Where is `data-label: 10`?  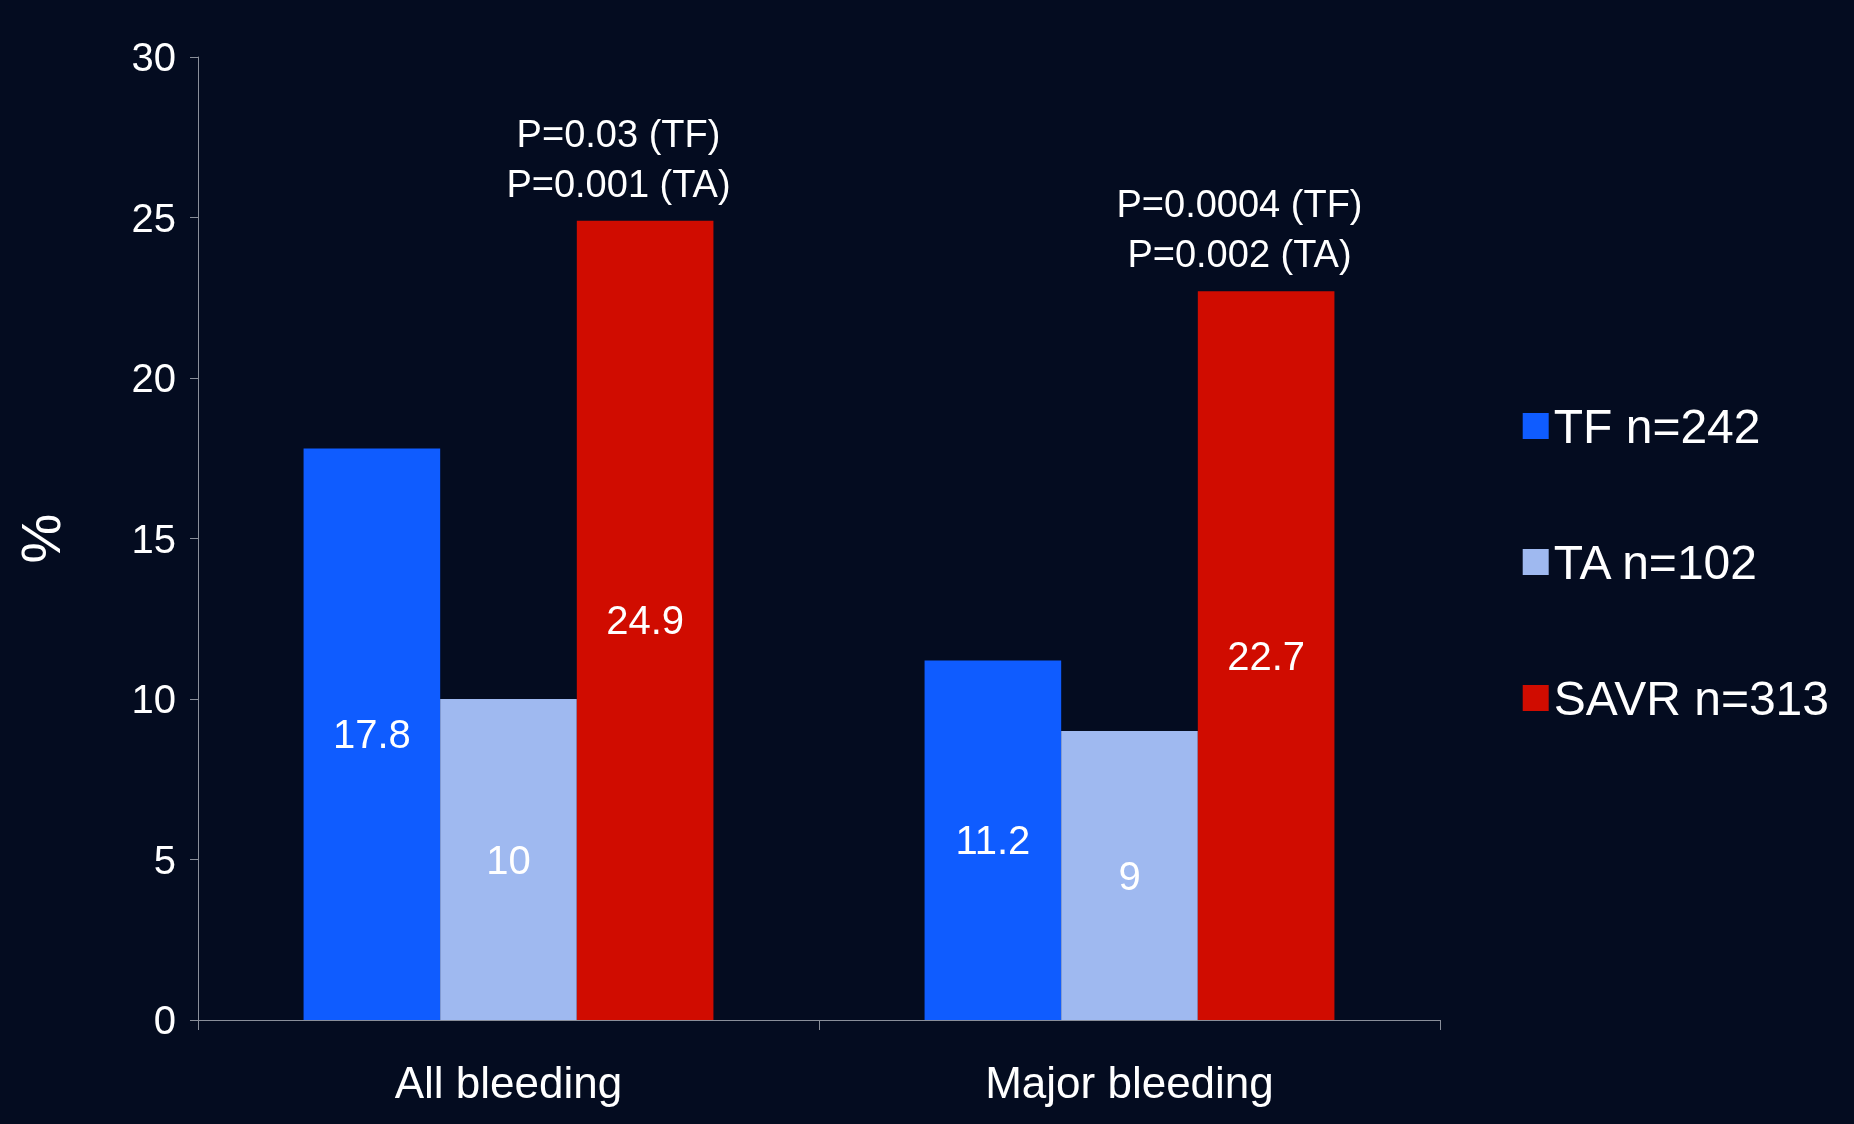 data-label: 10 is located at coordinates (508, 859).